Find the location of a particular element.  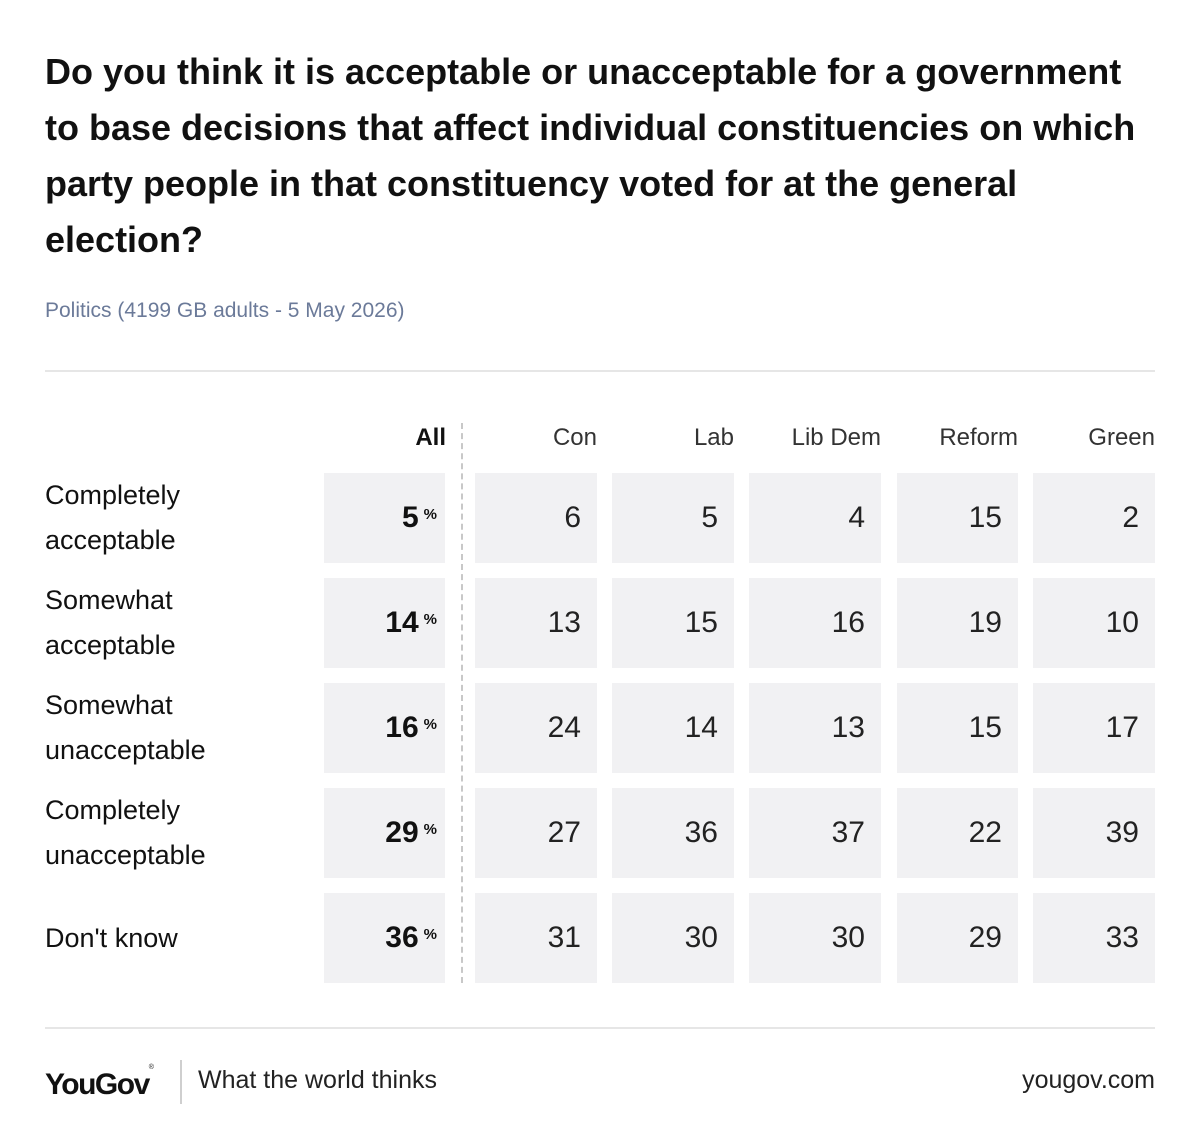

party-value-cell: 31 is located at coordinates (536, 938).